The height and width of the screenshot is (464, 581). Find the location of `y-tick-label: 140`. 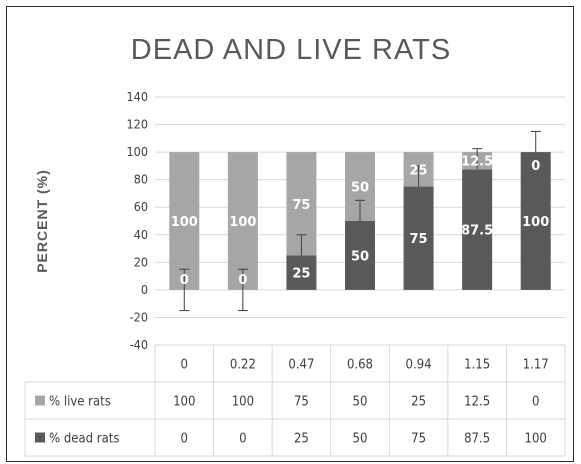

y-tick-label: 140 is located at coordinates (137, 96).